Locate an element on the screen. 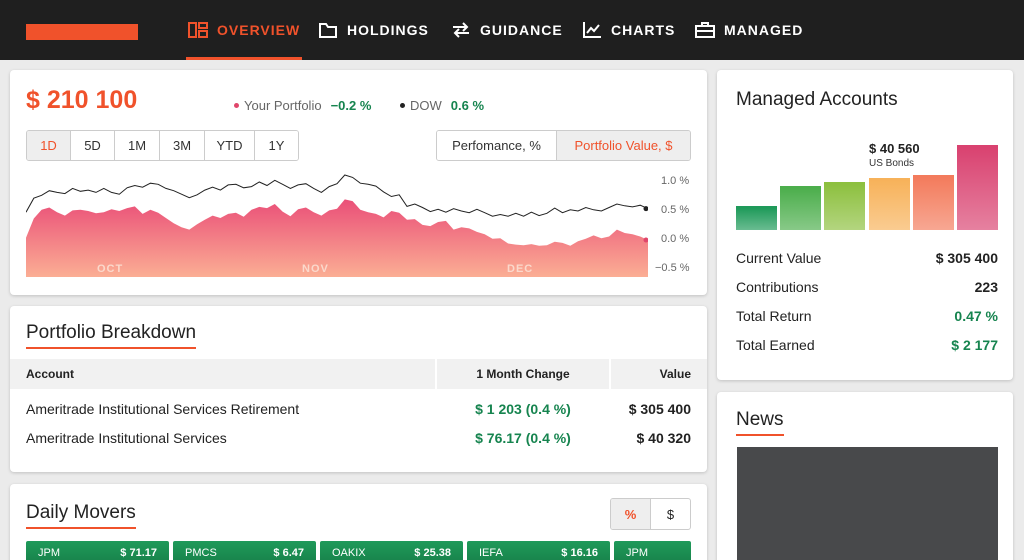 Image resolution: width=1024 pixels, height=560 pixels. nav-label: HOLDINGS is located at coordinates (388, 30).